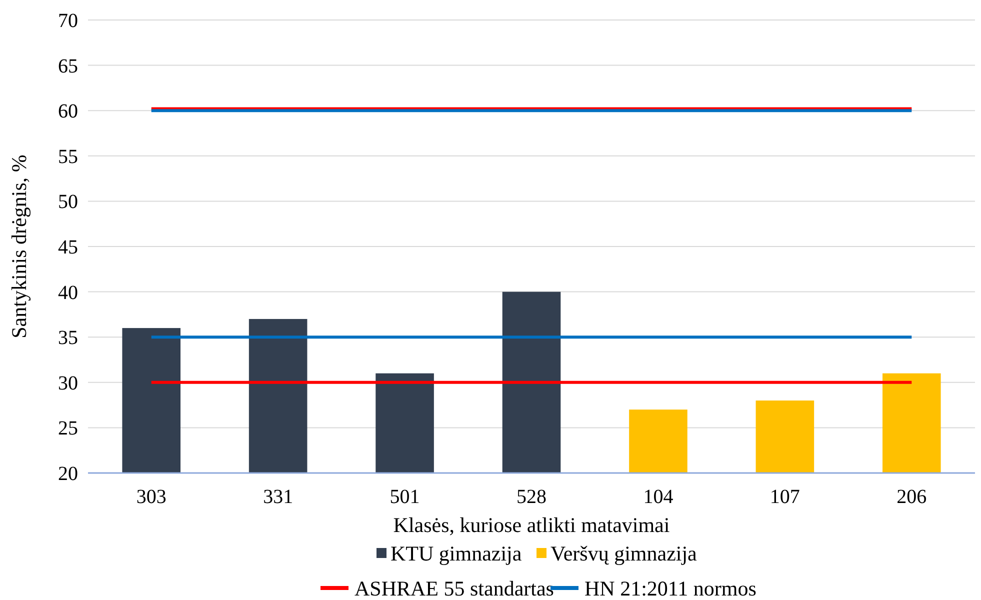 Image resolution: width=981 pixels, height=600 pixels. What do you see at coordinates (68, 293) in the screenshot?
I see `y-tick-label: 40` at bounding box center [68, 293].